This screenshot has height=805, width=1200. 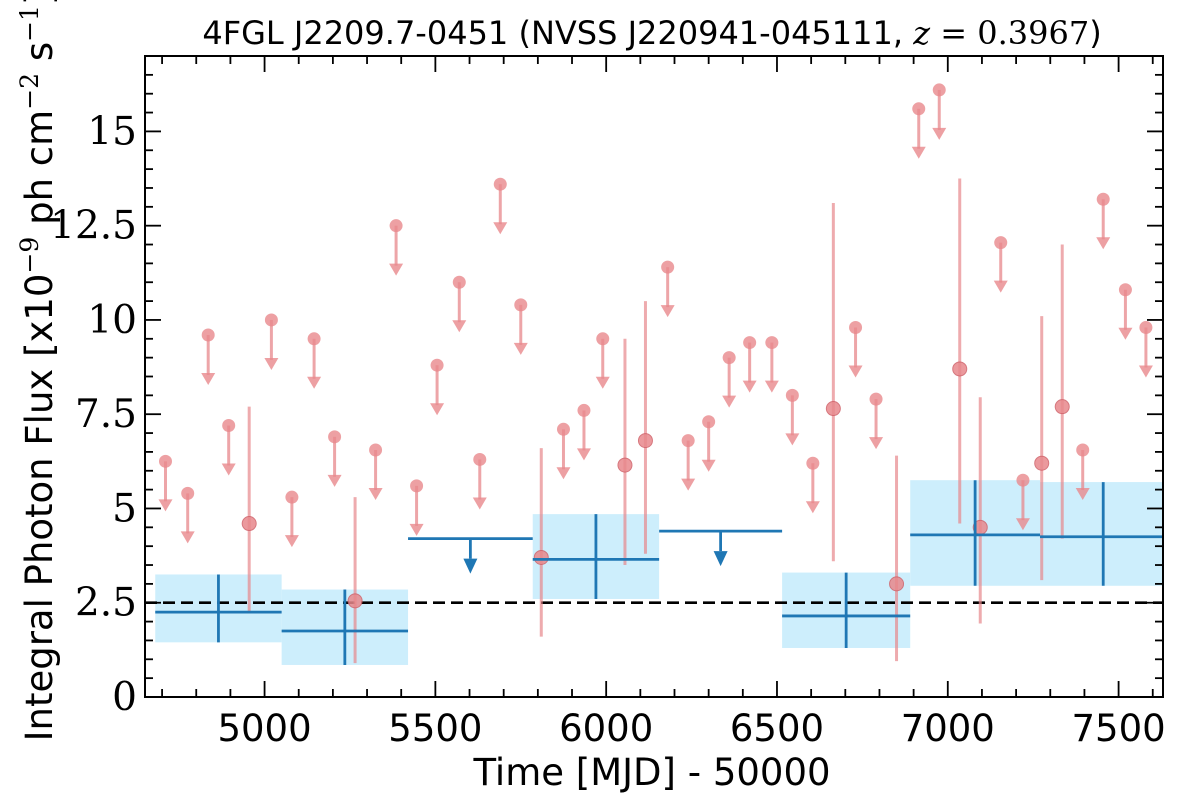 What do you see at coordinates (38, 370) in the screenshot?
I see `y-axis-label: Integral Photon Flux [x10−9 ph cm−2 s−1]` at bounding box center [38, 370].